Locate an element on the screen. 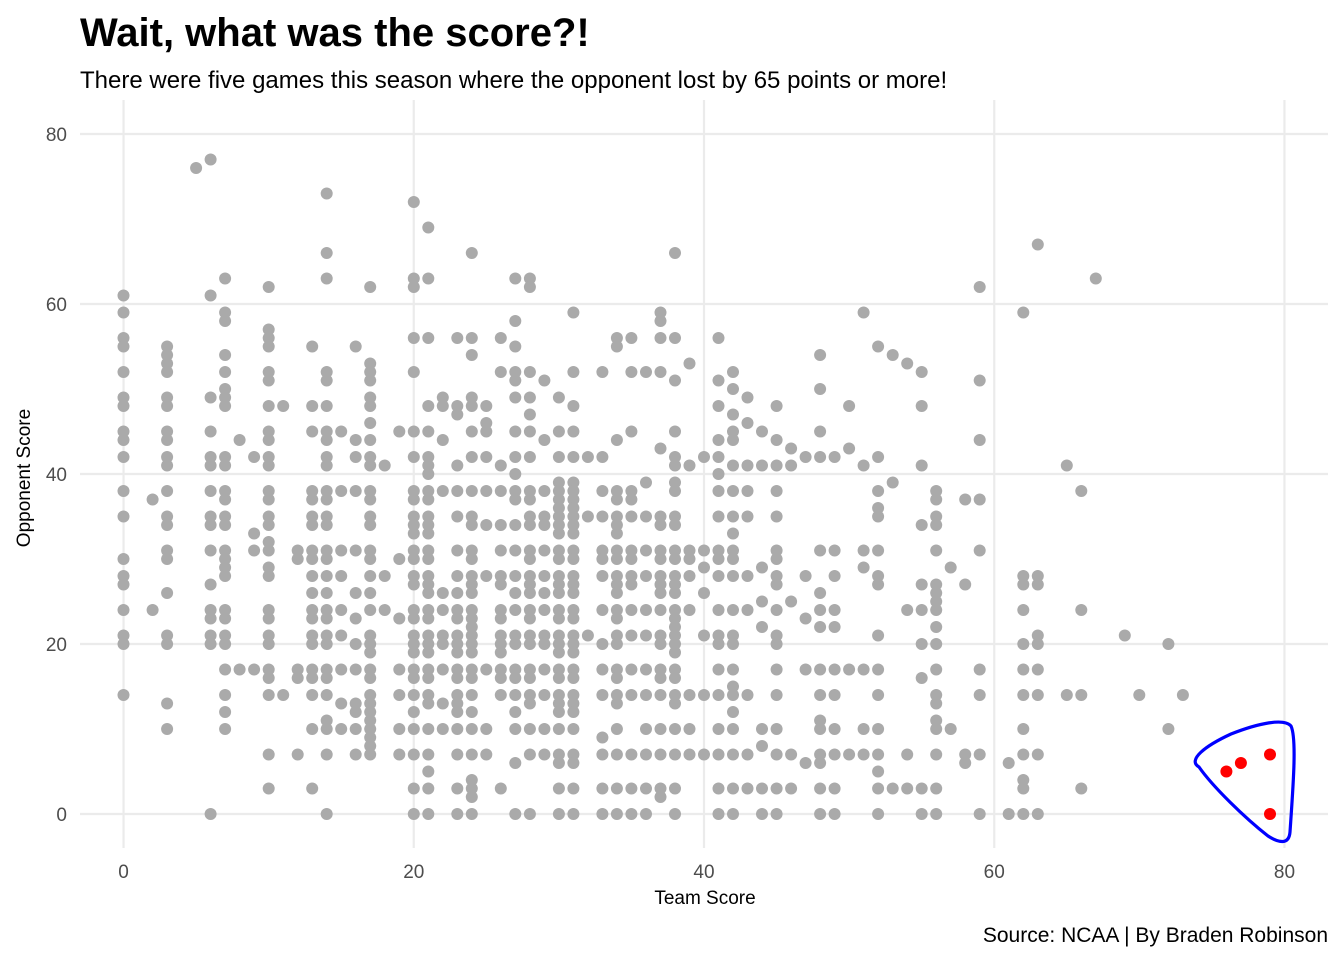 The width and height of the screenshot is (1344, 960). x-tick-label: 60 is located at coordinates (994, 872).